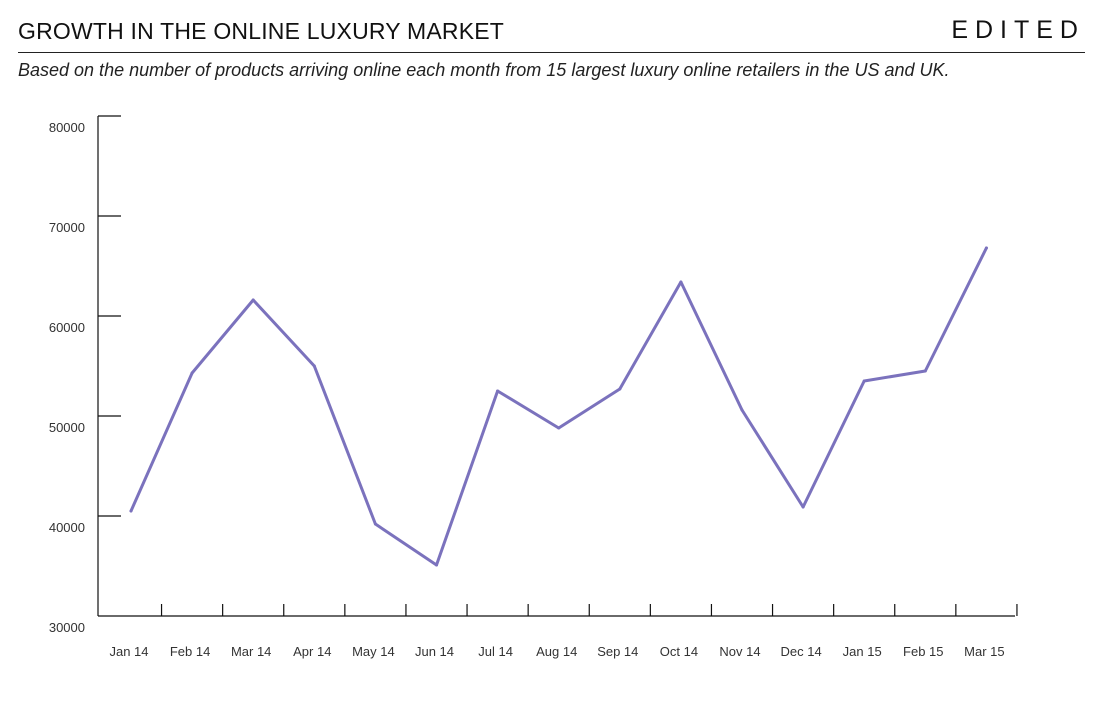 The height and width of the screenshot is (705, 1107). What do you see at coordinates (67, 227) in the screenshot?
I see `y-tick-label: 70000` at bounding box center [67, 227].